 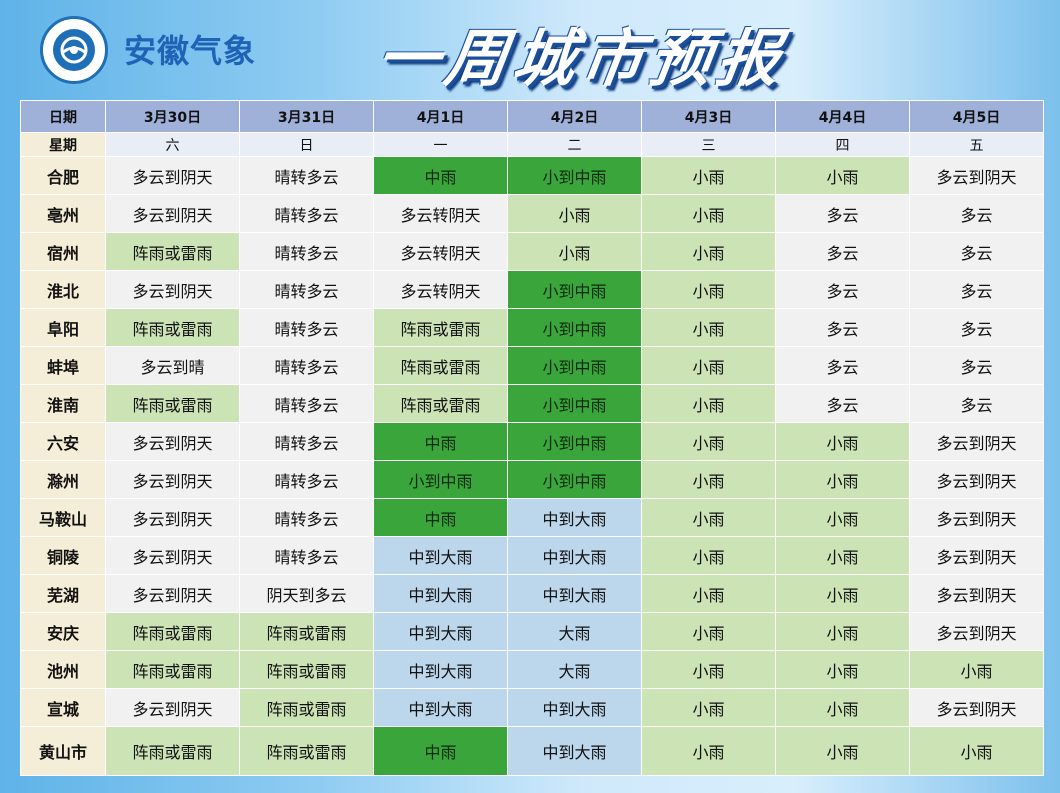 What do you see at coordinates (306, 116) in the screenshot?
I see `date-cell: 3月31日` at bounding box center [306, 116].